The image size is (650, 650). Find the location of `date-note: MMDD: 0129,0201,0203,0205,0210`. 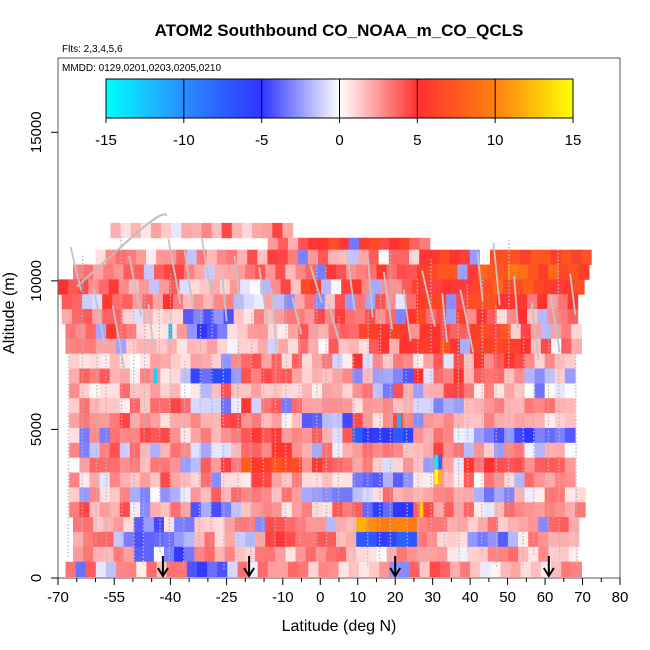

date-note: MMDD: 0129,0201,0203,0205,0210 is located at coordinates (141, 68).